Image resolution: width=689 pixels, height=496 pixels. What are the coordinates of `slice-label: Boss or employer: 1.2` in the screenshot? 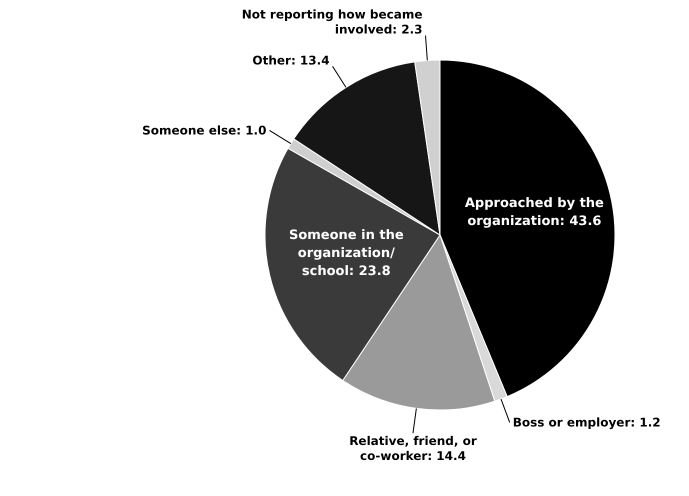 It's located at (586, 422).